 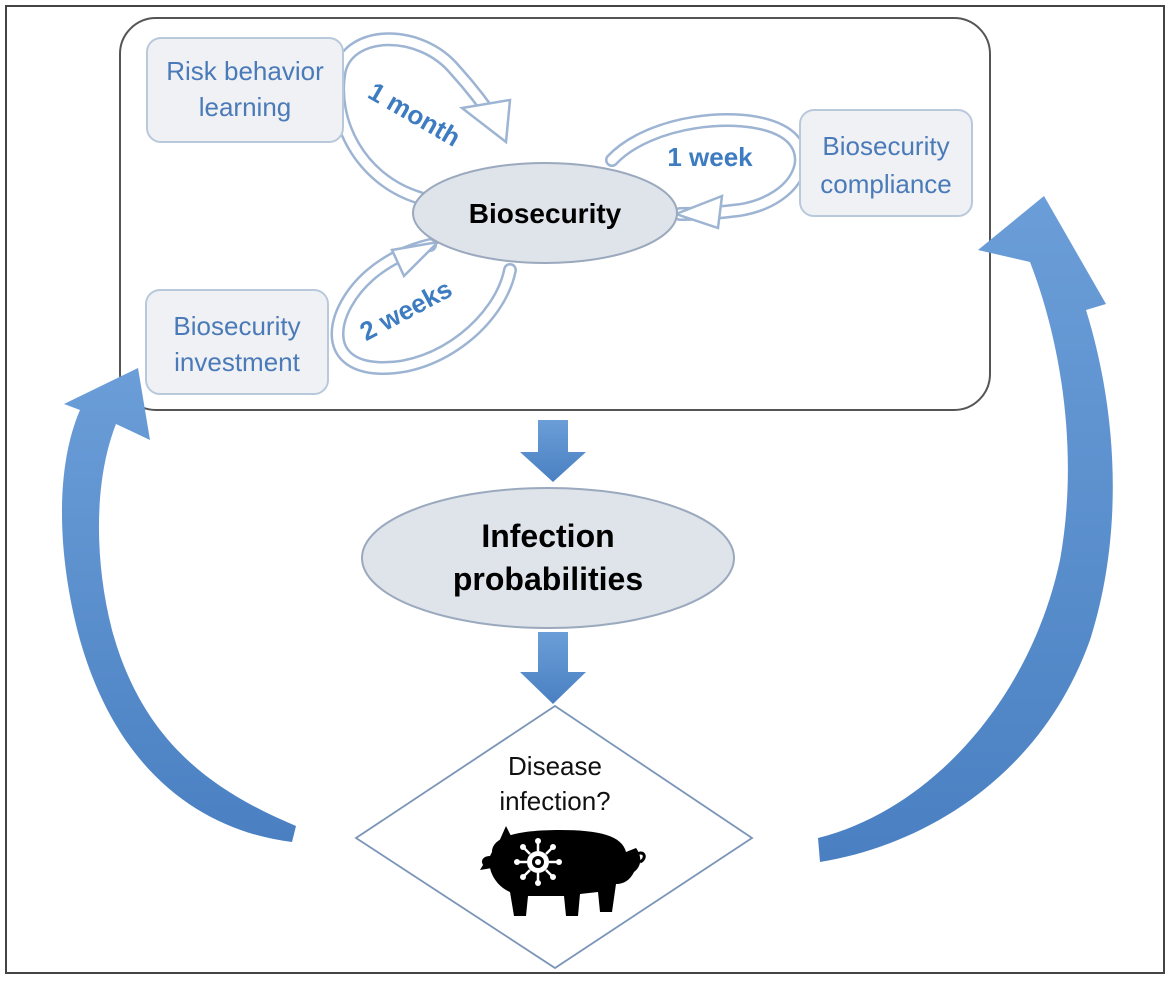 I want to click on biosecurity-node: Biosecurity, so click(x=545, y=213).